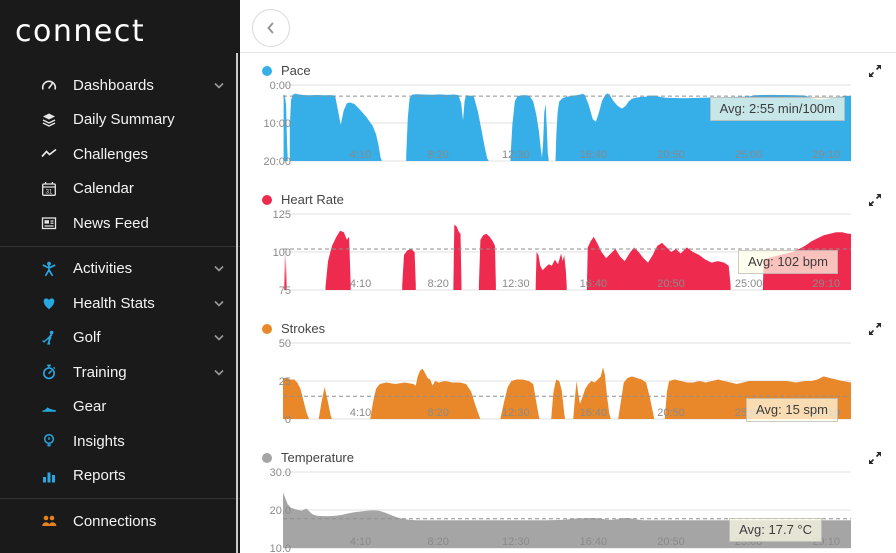  I want to click on gauge-icon, so click(49, 85).